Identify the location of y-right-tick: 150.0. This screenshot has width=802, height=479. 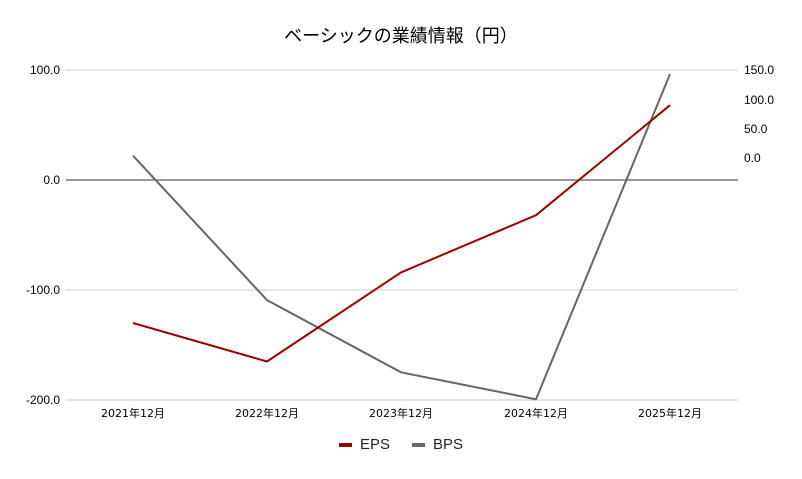
(759, 70).